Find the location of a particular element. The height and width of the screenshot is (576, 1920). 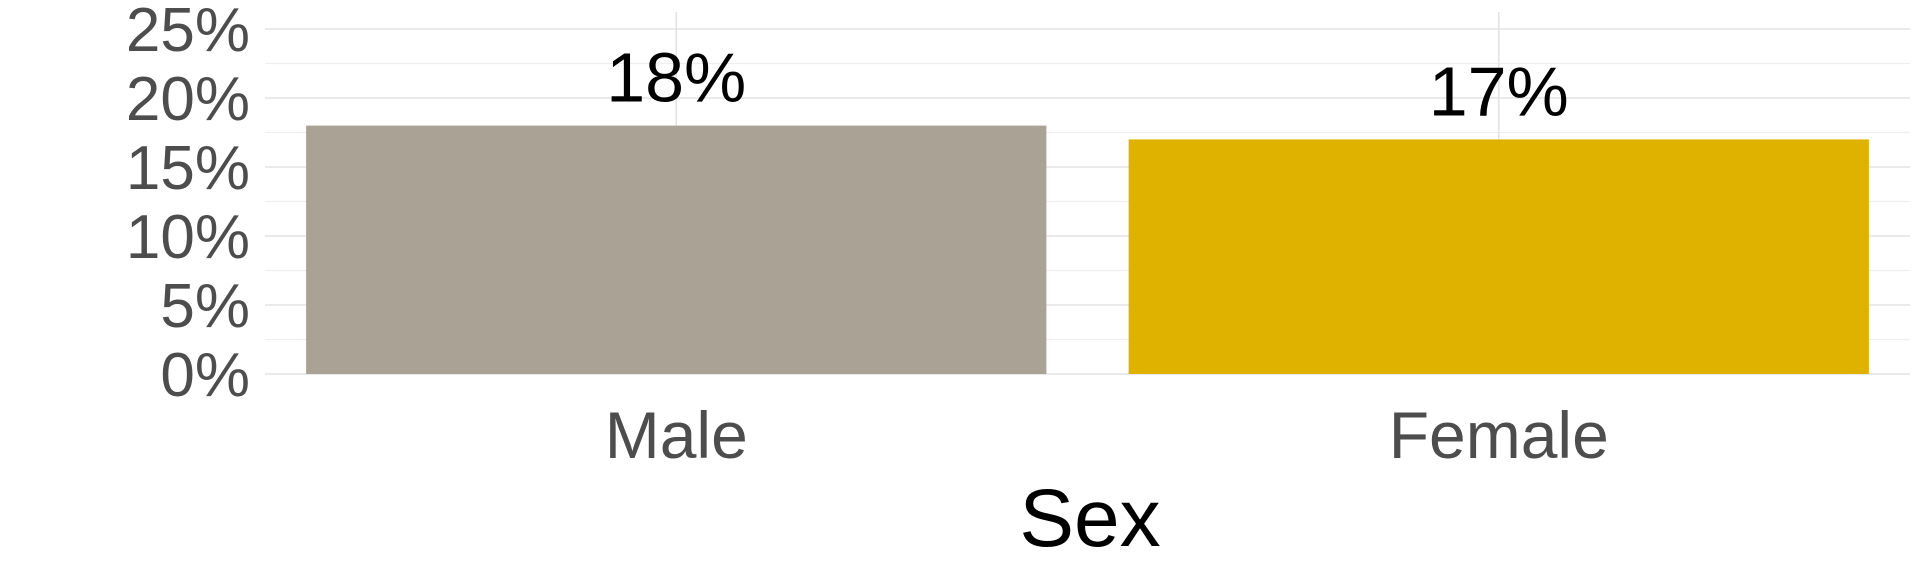

data-labels: 18% 17% is located at coordinates (1087, 85).